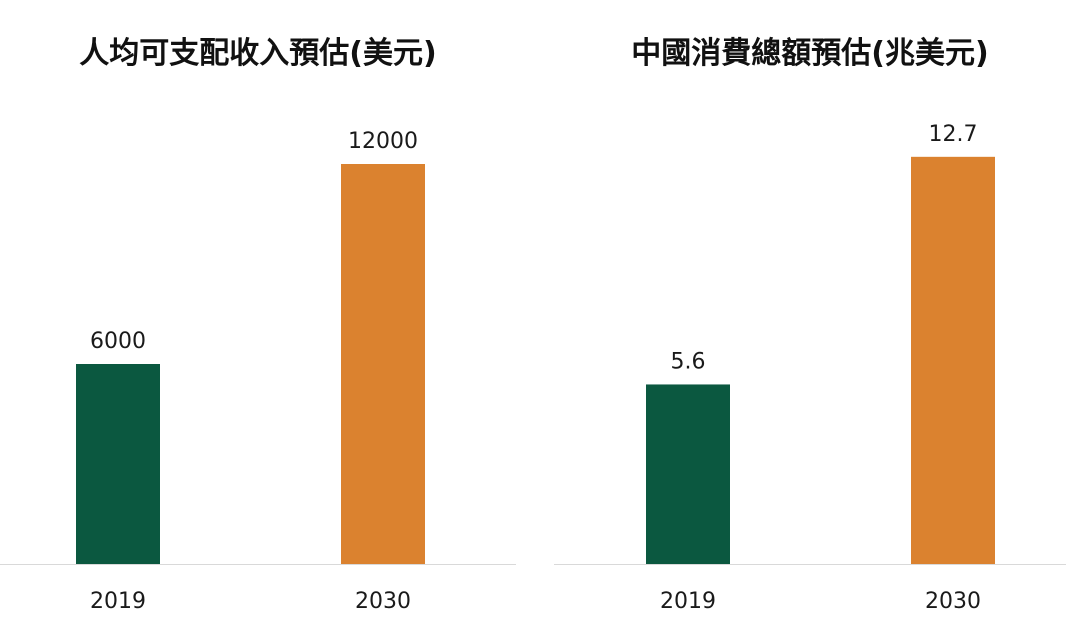 The image size is (1066, 632). I want to click on data-label: 6000, so click(118, 341).